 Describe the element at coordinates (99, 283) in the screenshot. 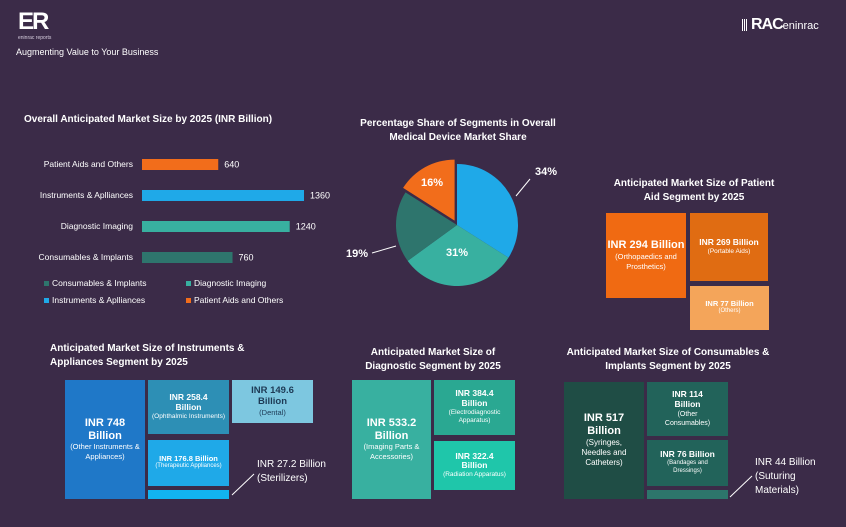

I see `legend-label: Consumables & Implants` at that location.